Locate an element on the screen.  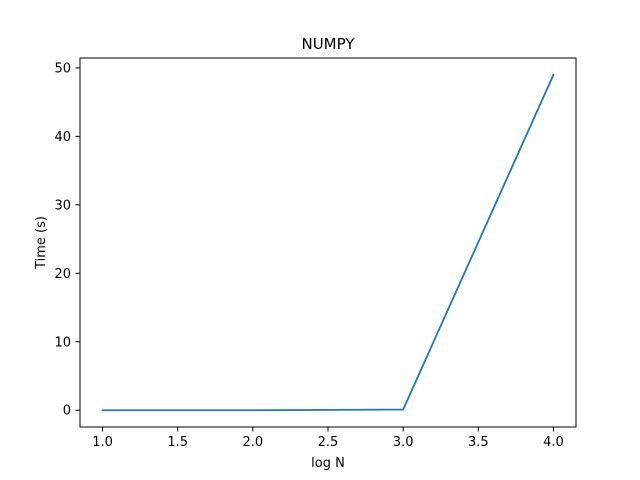
y-tick-label: 0 is located at coordinates (67, 411).